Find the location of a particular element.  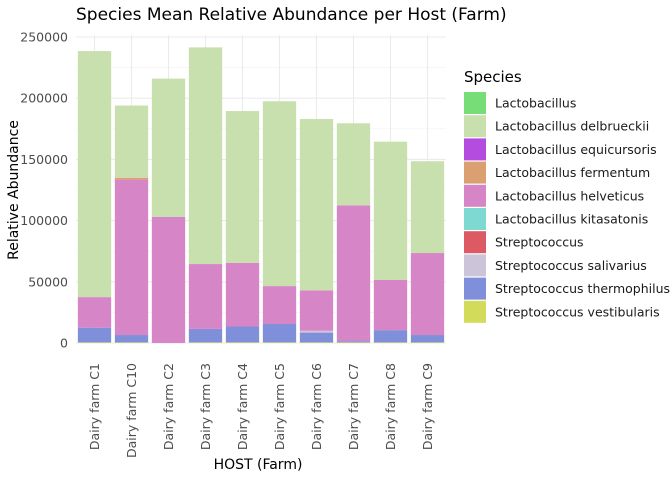

y-tick-label: 200000 is located at coordinates (44, 98).